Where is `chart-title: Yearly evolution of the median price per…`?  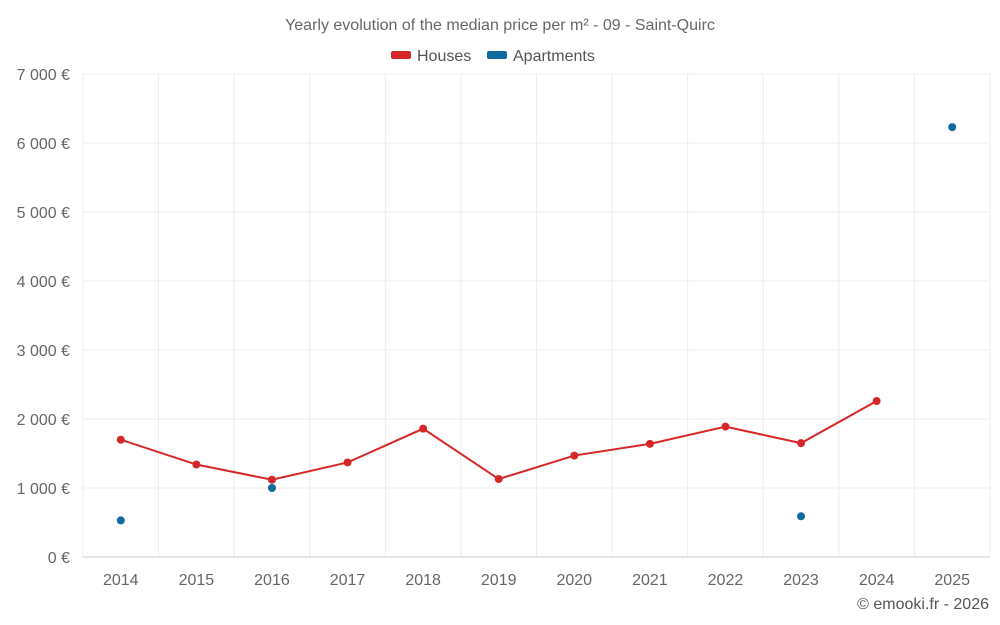 chart-title: Yearly evolution of the median price per… is located at coordinates (500, 25).